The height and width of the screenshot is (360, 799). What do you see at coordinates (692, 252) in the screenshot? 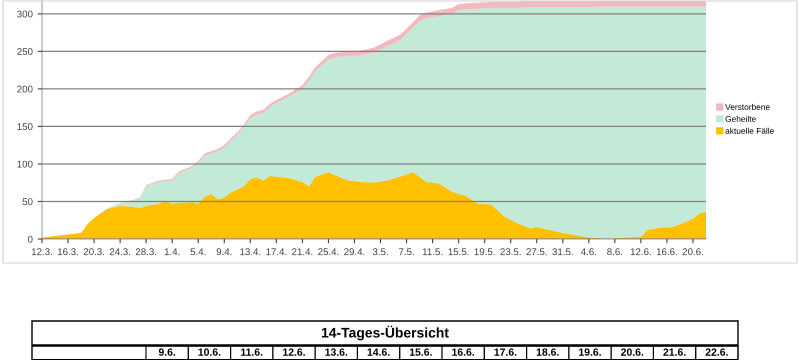
I see `x-tick-label: 20.6.` at bounding box center [692, 252].